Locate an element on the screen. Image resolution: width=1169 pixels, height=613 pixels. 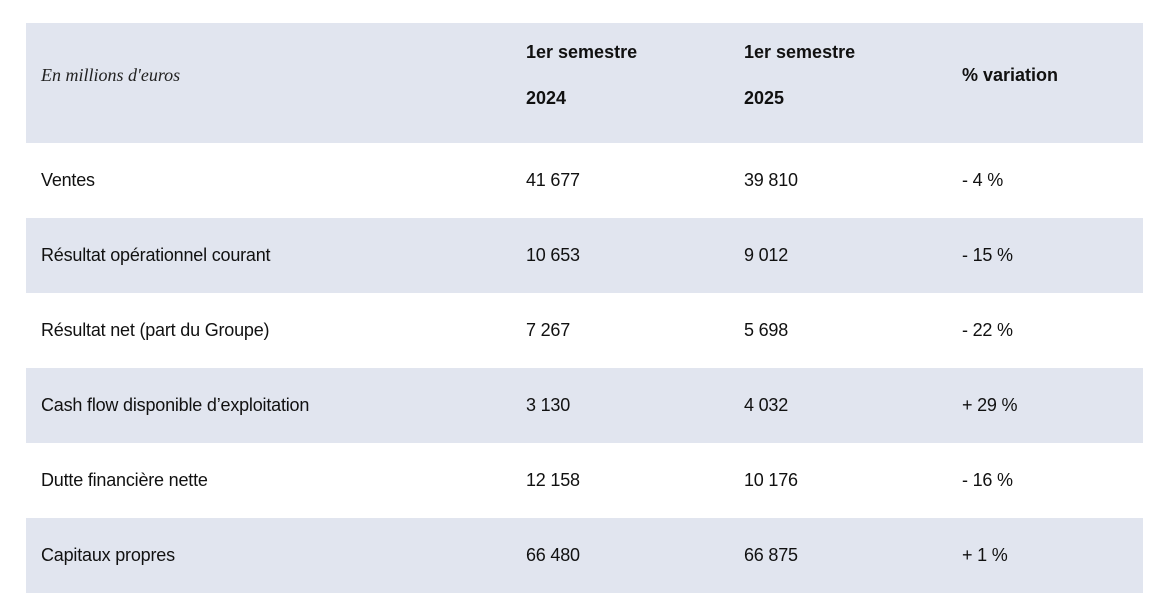
unit-label: En millions d'euros is located at coordinates (111, 75).